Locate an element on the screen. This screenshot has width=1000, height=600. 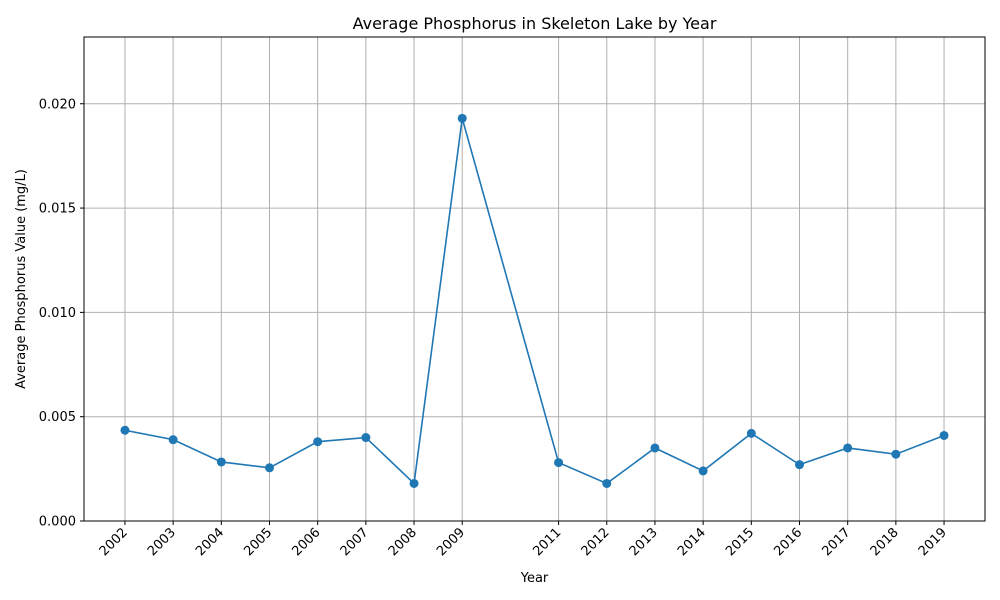
x-tick-label: 2002 is located at coordinates (114, 542).